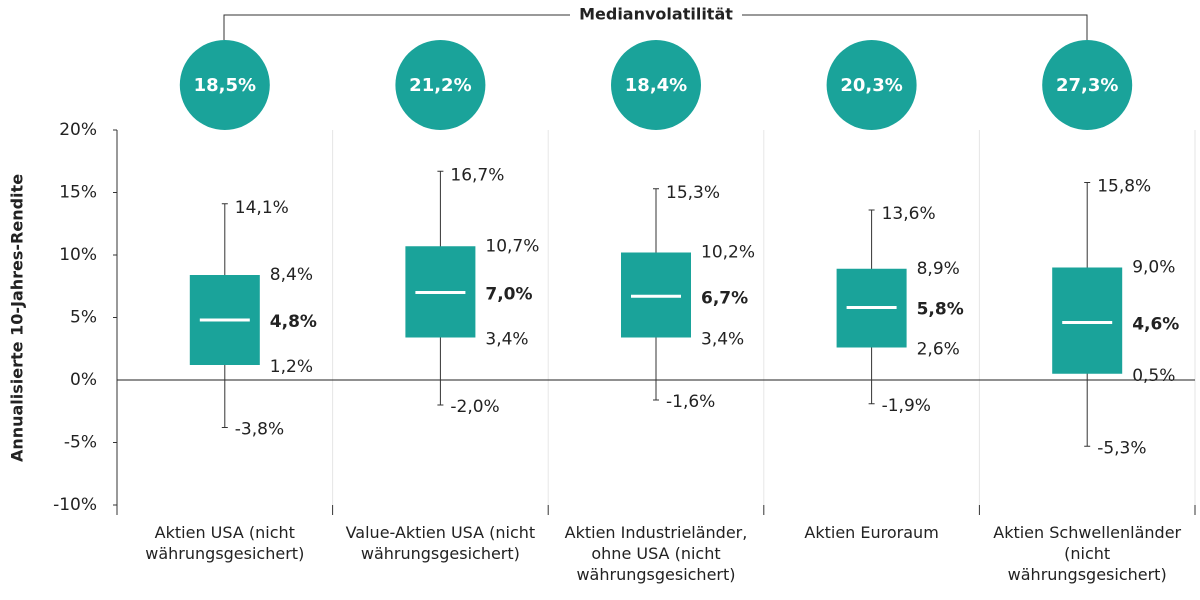  I want to click on median-label: 4,8%, so click(293, 322).